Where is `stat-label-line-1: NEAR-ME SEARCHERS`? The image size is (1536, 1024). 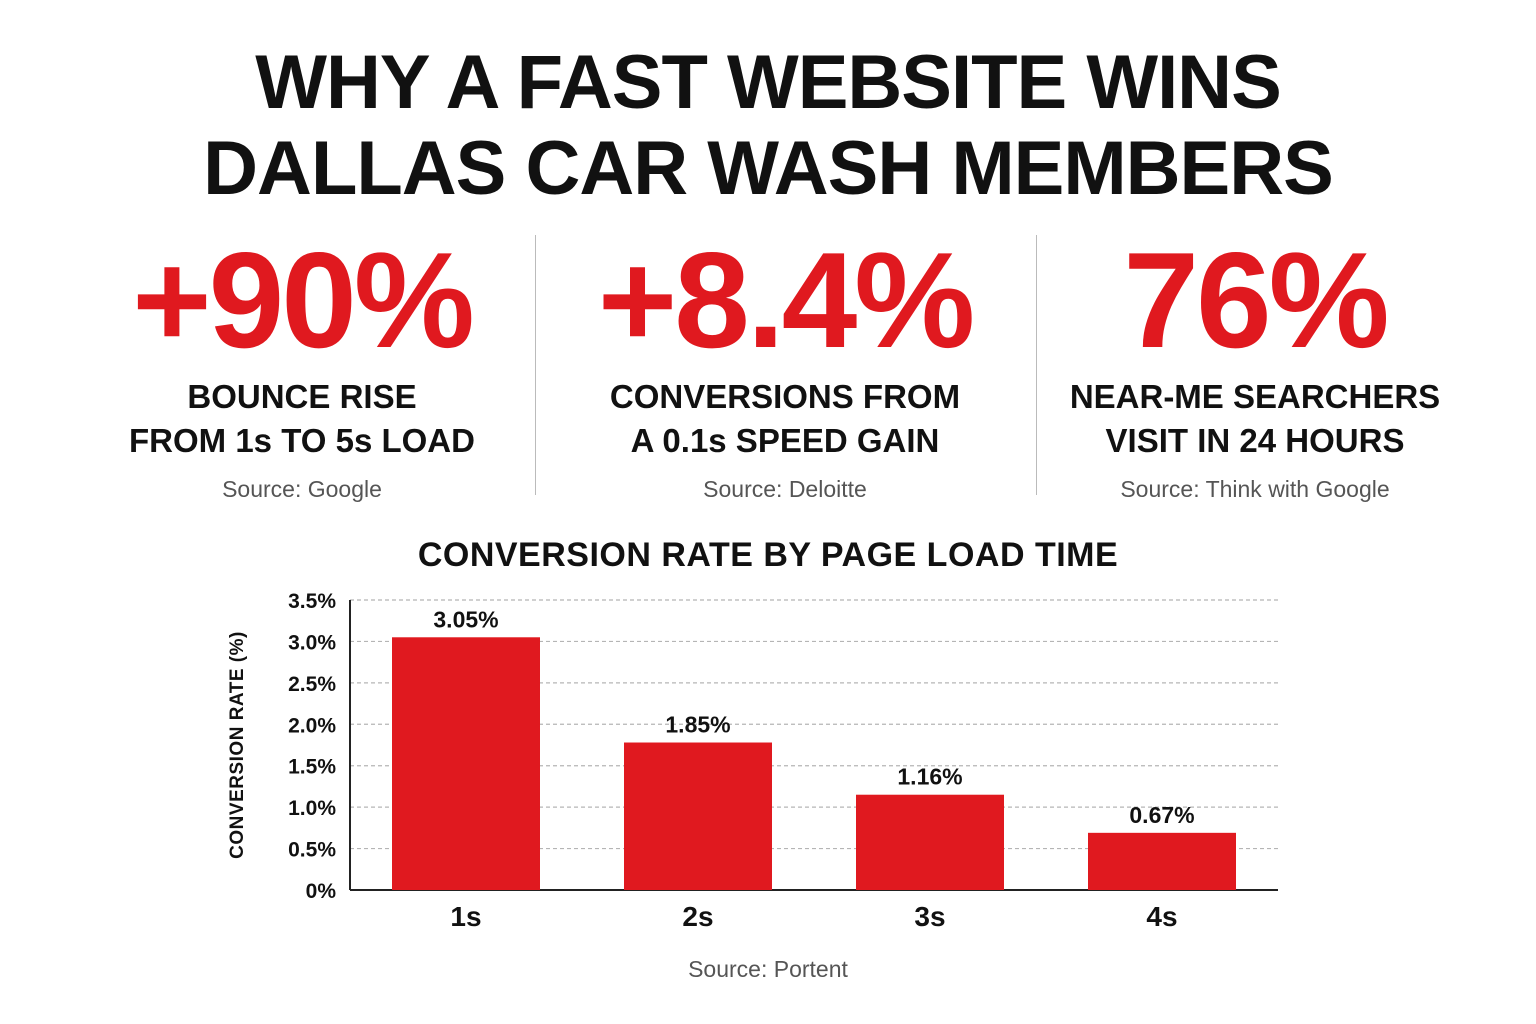 stat-label-line-1: NEAR-ME SEARCHERS is located at coordinates (1255, 396).